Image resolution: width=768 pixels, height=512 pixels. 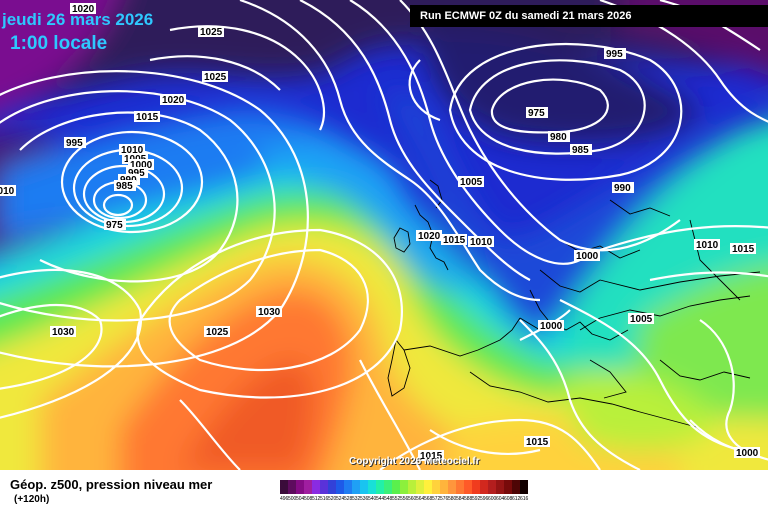 I want to click on legend-value: 504, so click(x=300, y=499).